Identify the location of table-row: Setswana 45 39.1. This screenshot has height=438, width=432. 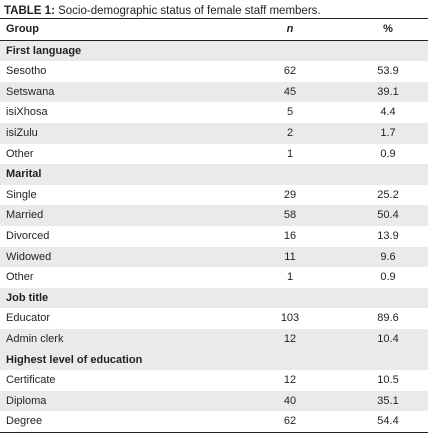
(214, 92).